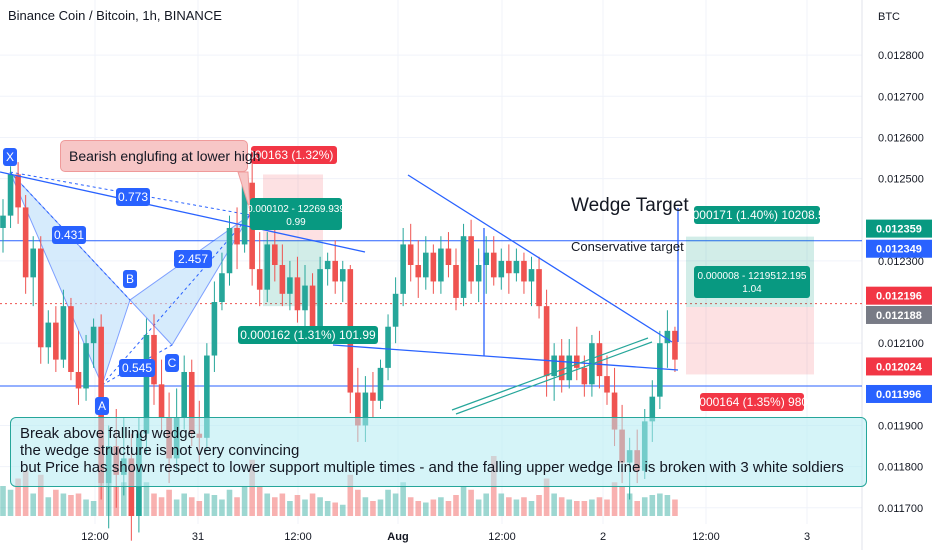  What do you see at coordinates (750, 340) in the screenshot?
I see `long-position-stop` at bounding box center [750, 340].